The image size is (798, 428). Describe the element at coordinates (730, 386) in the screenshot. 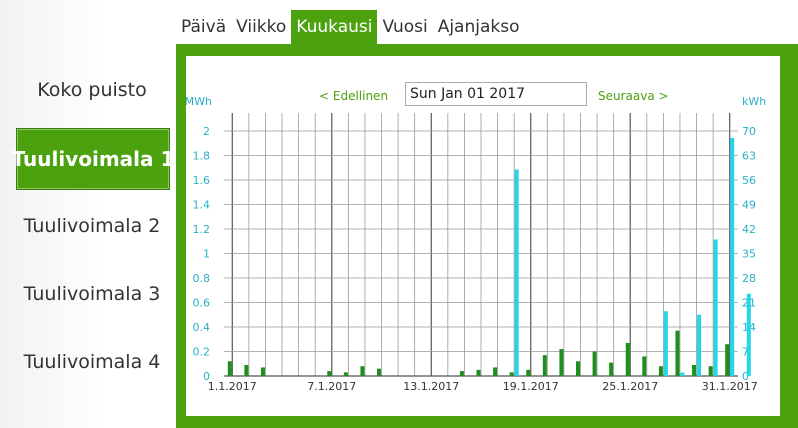

I see `x-tick-label: 31.1.2017` at that location.